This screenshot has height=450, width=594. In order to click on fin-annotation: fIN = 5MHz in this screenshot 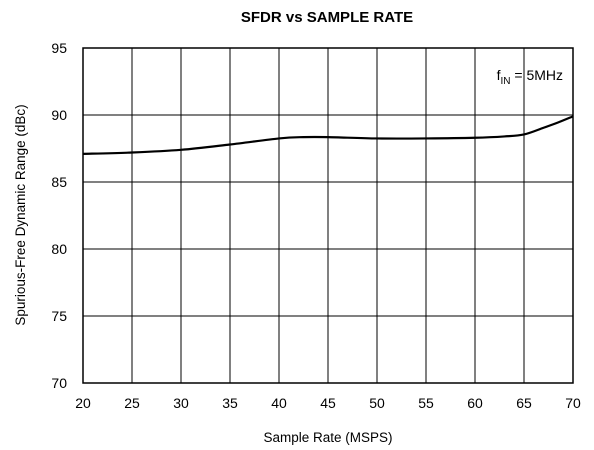, I will do `click(530, 77)`.